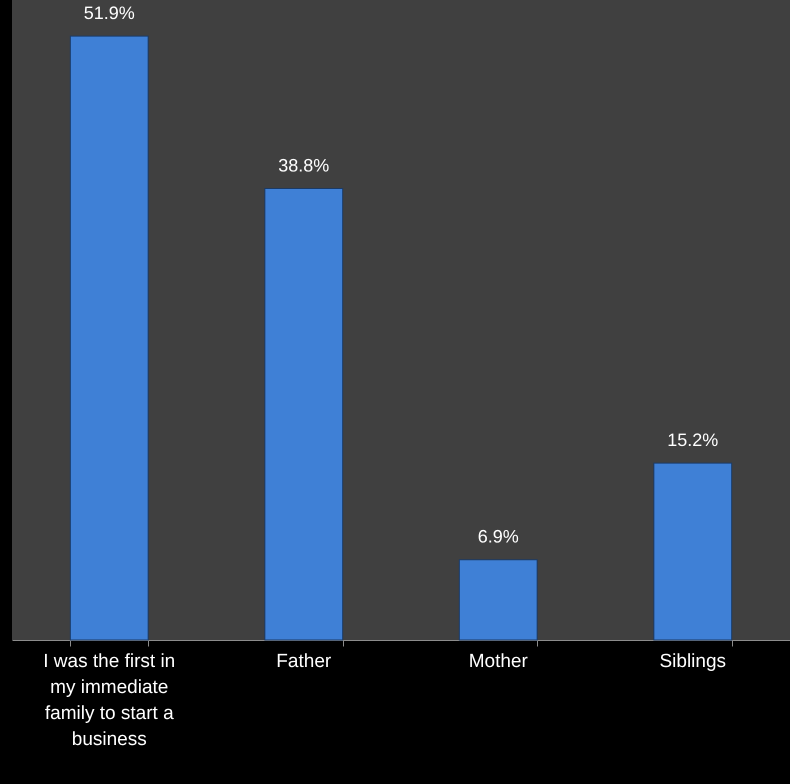 Image resolution: width=790 pixels, height=784 pixels. Describe the element at coordinates (692, 661) in the screenshot. I see `x-tick-label: Siblings` at that location.